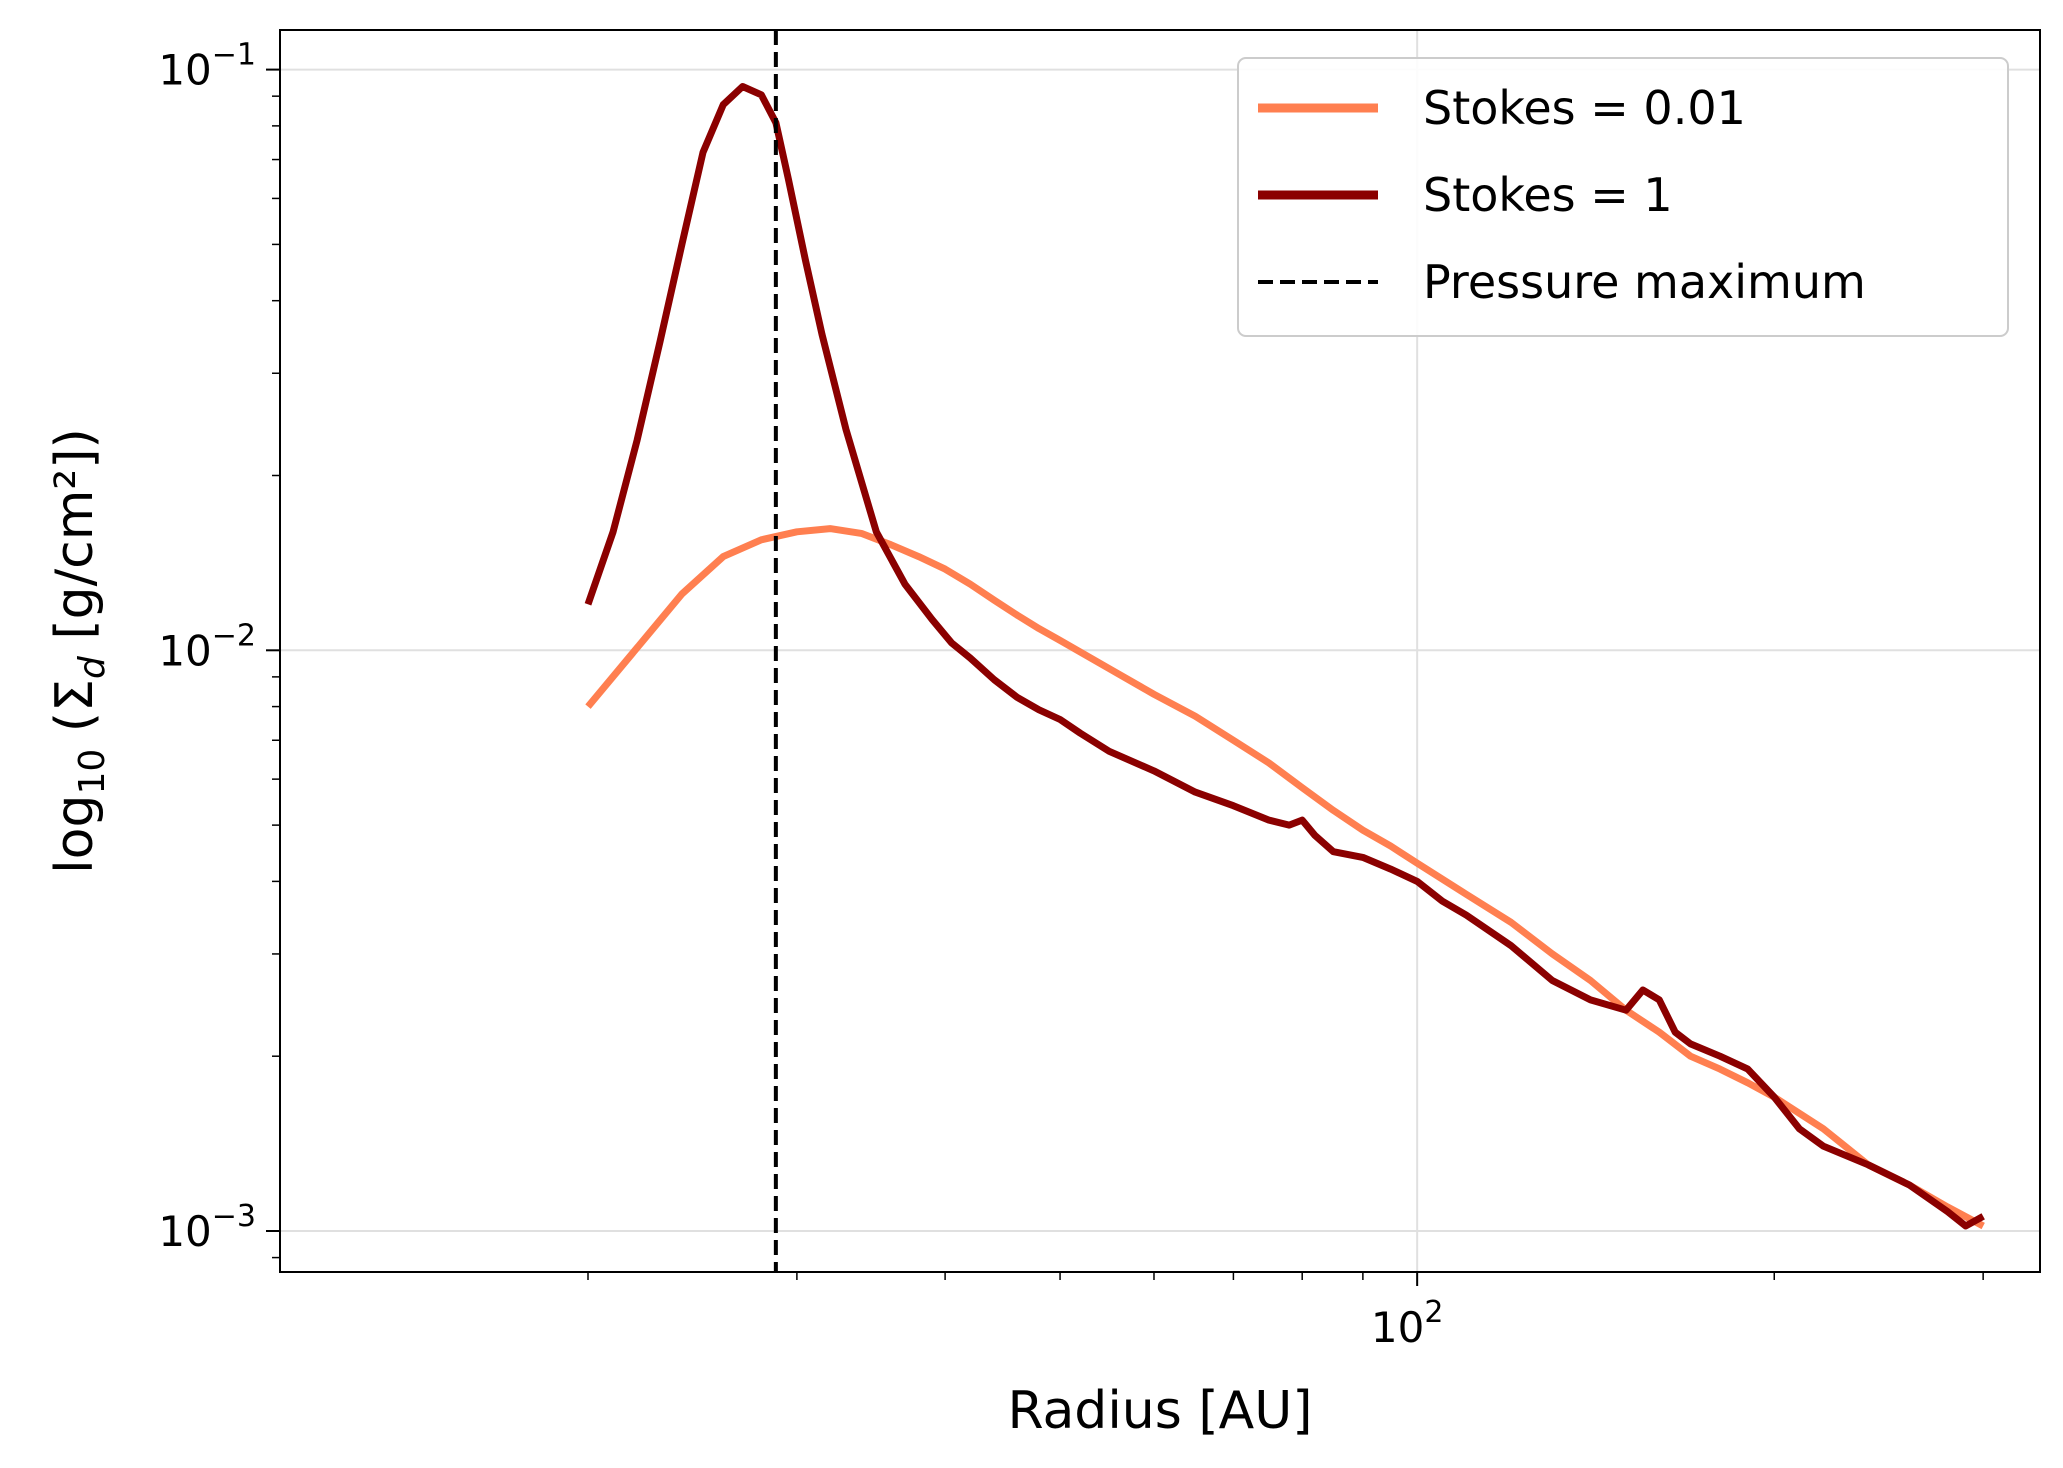 This screenshot has height=1468, width=2063. Describe the element at coordinates (1548, 195) in the screenshot. I see `legend-label: Stokes = 1` at that location.